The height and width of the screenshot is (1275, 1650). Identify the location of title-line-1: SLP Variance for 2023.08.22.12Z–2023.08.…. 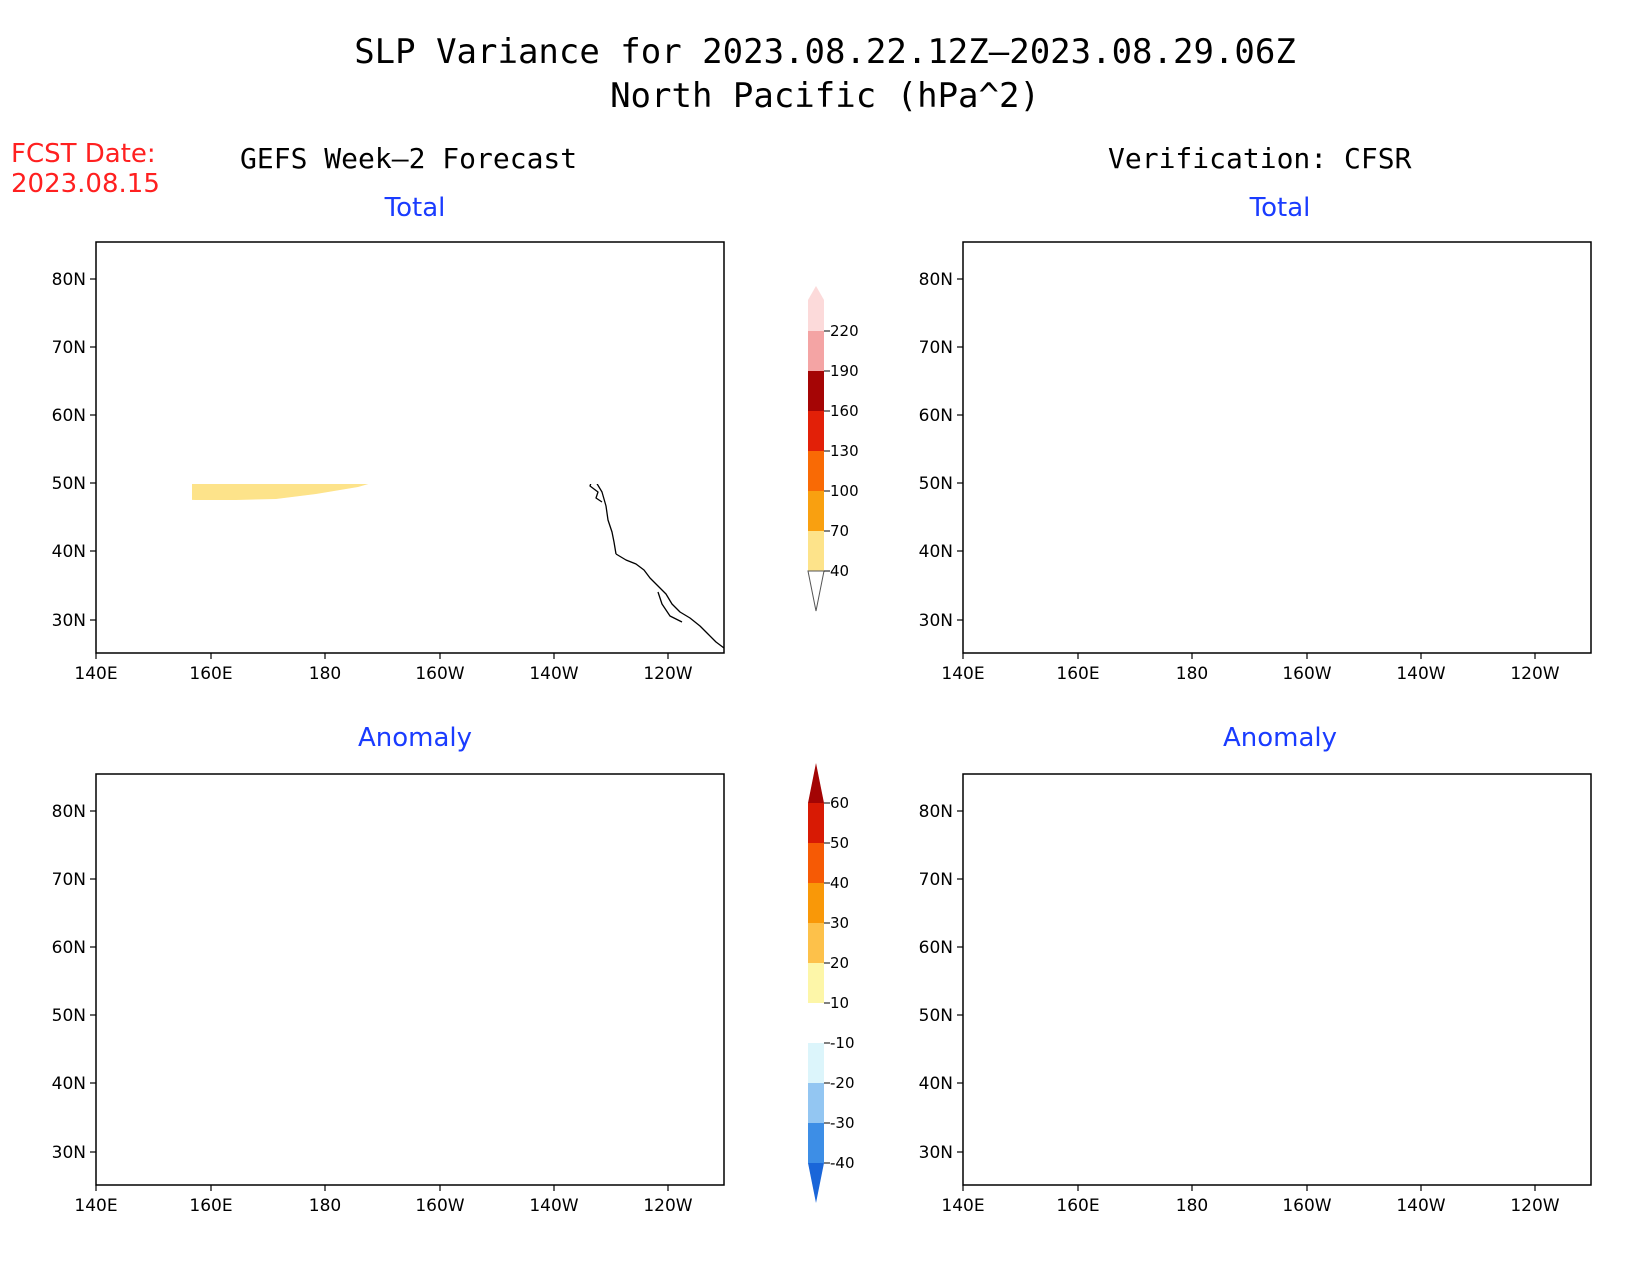
(825, 52).